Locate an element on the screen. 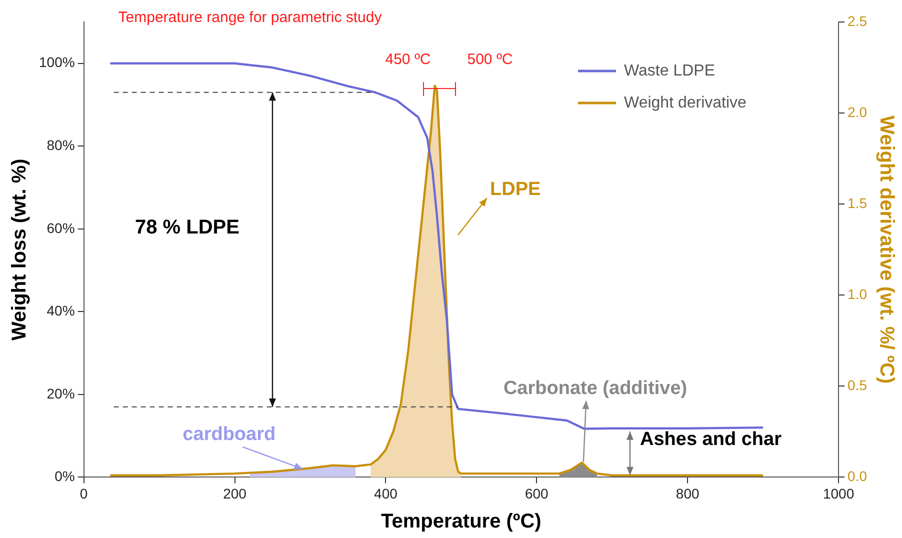 The width and height of the screenshot is (902, 538). y-tick-label: 80% is located at coordinates (60, 145).